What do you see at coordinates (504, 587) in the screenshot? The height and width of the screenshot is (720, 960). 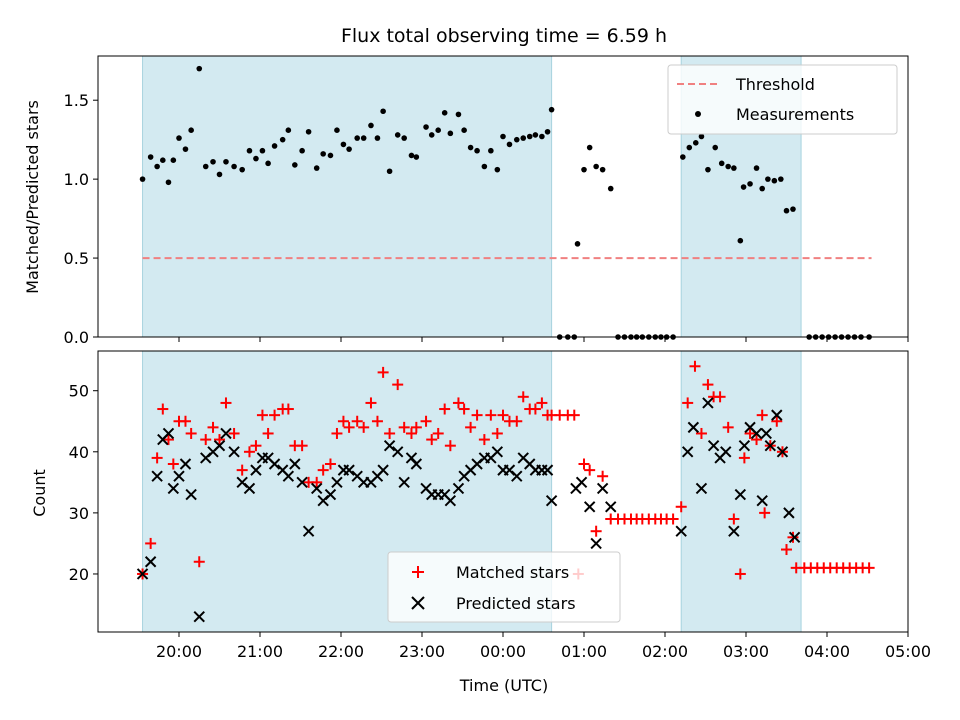 I see `bottom-legend: Matched stars Predicted stars` at bounding box center [504, 587].